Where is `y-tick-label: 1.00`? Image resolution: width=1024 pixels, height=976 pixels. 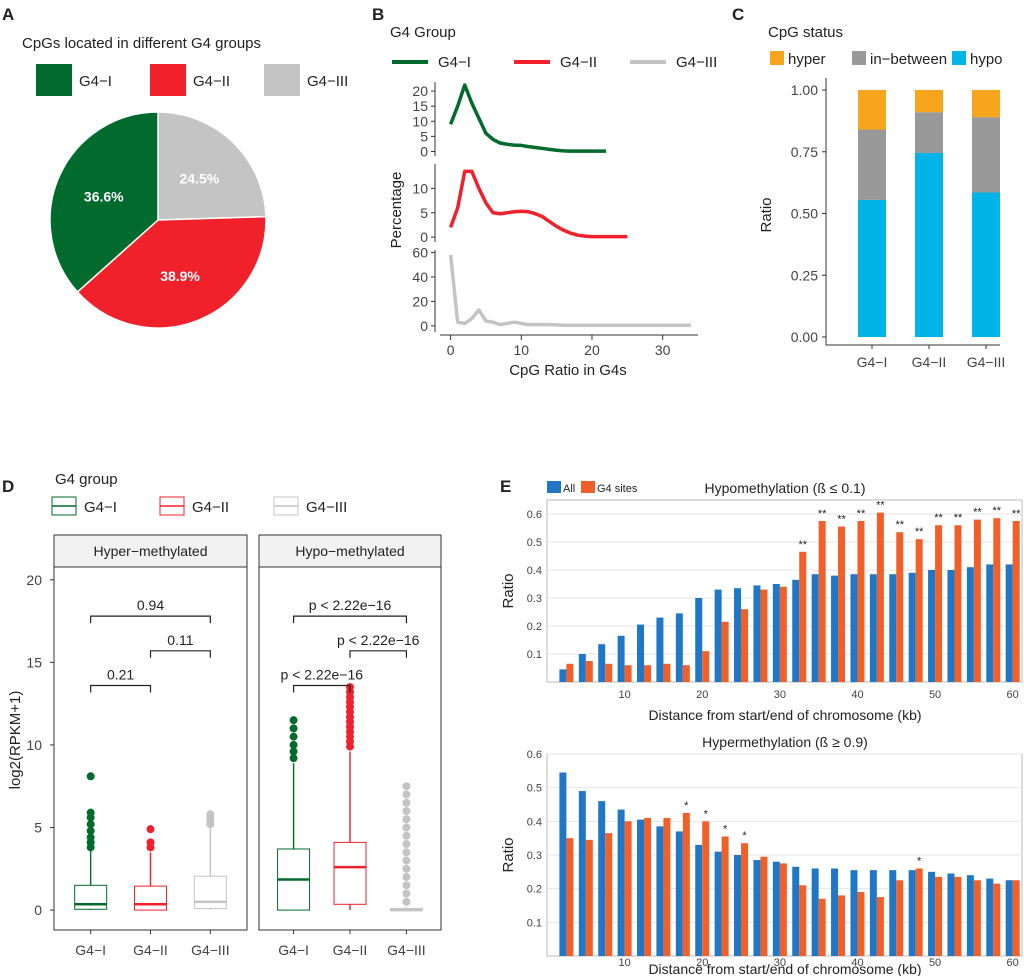 y-tick-label: 1.00 is located at coordinates (804, 90).